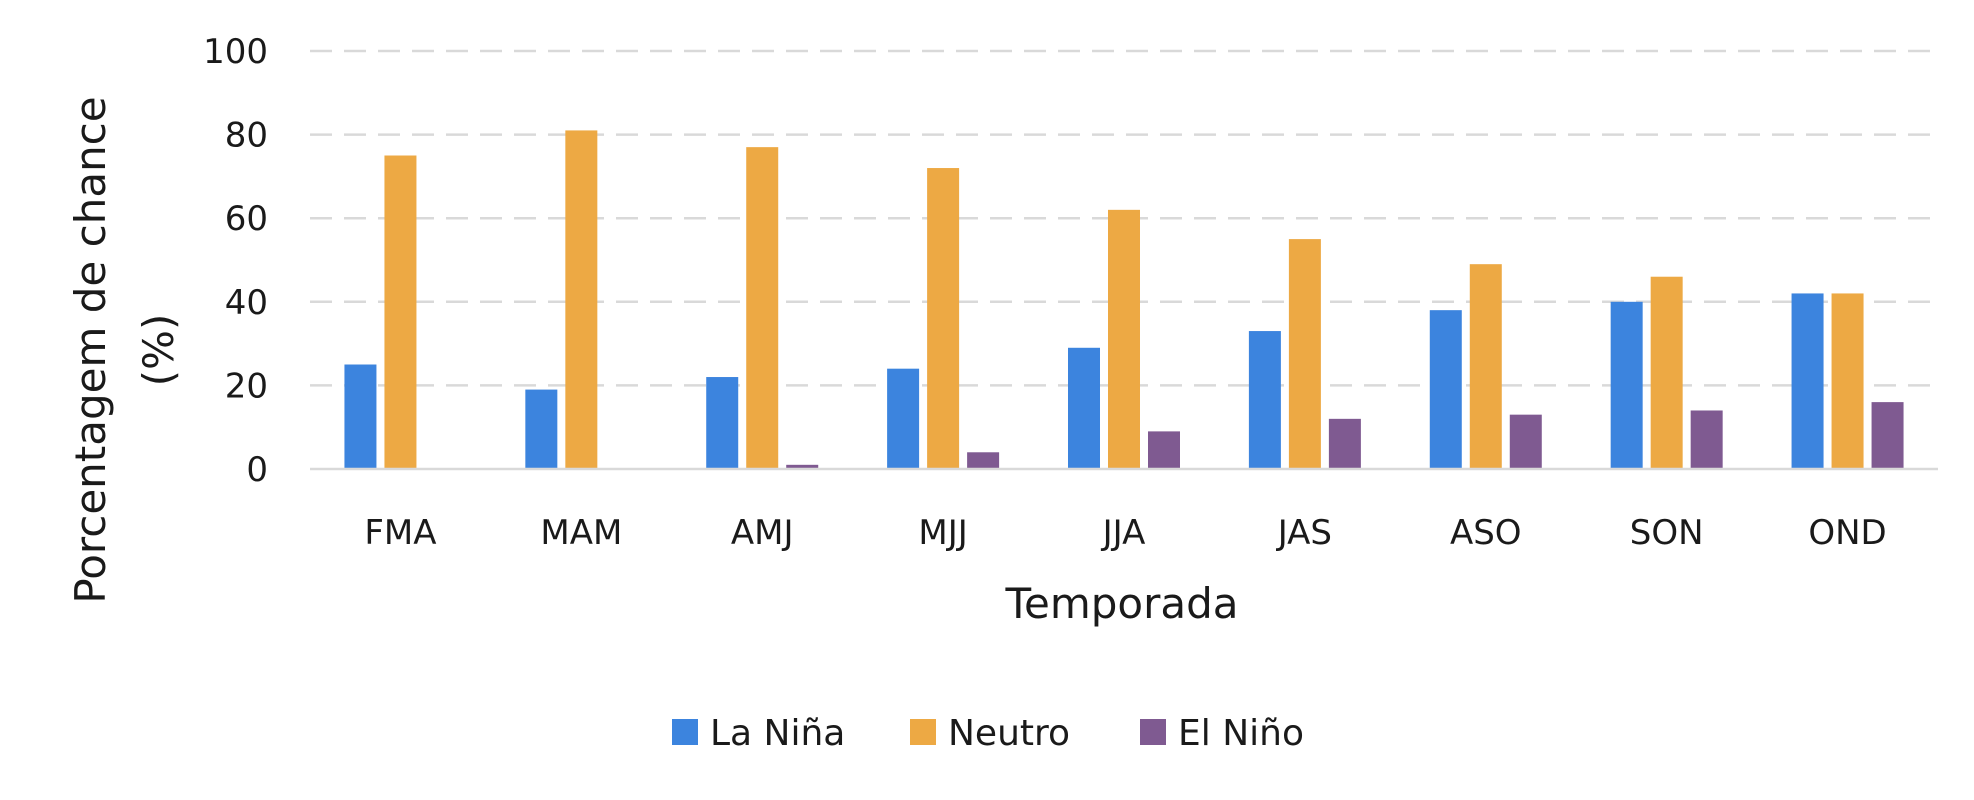 The height and width of the screenshot is (800, 1974). I want to click on y-axis-title-line1: Porcentagem de chance, so click(90, 349).